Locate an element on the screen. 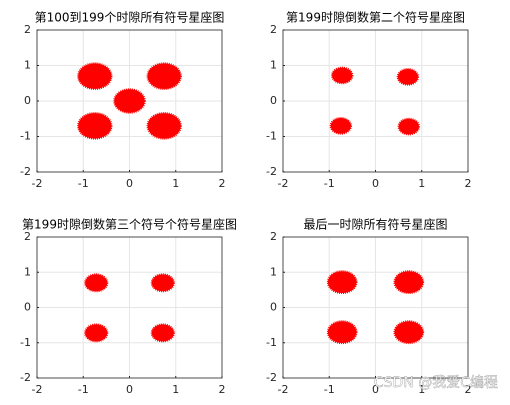  watermark: CSDN @我爱C编程 is located at coordinates (436, 383).